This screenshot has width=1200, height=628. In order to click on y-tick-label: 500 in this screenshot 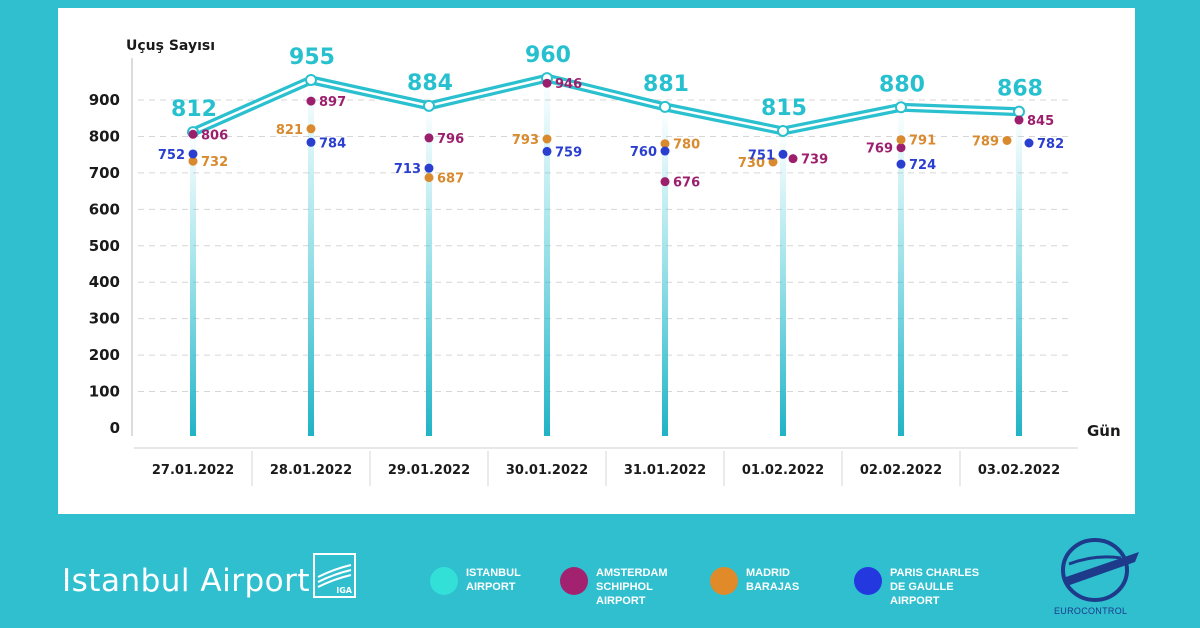, I will do `click(104, 246)`.